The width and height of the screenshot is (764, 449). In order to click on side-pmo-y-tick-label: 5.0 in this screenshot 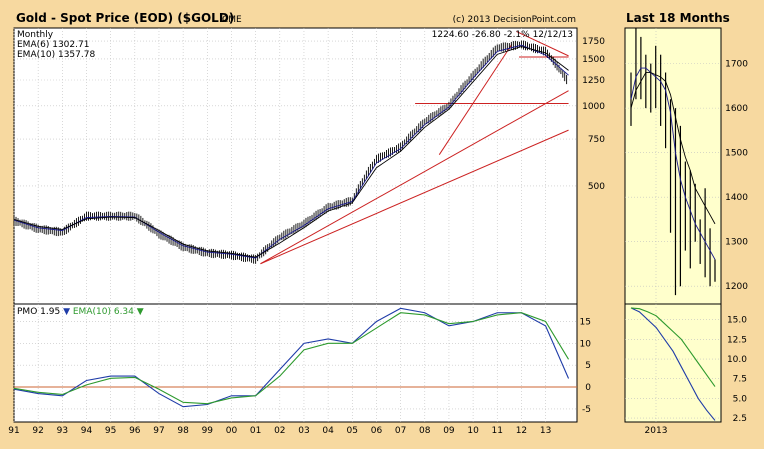, I will do `click(740, 399)`.